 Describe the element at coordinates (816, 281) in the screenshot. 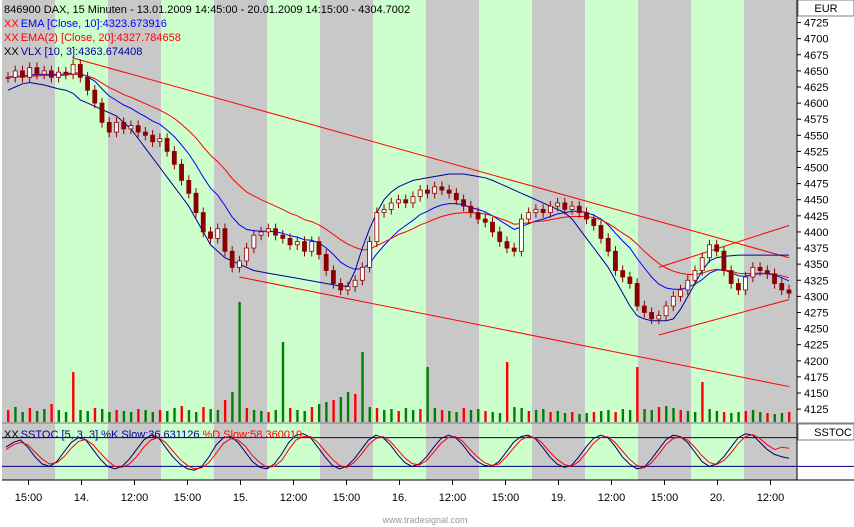

I see `price-tick-label: 4325` at that location.